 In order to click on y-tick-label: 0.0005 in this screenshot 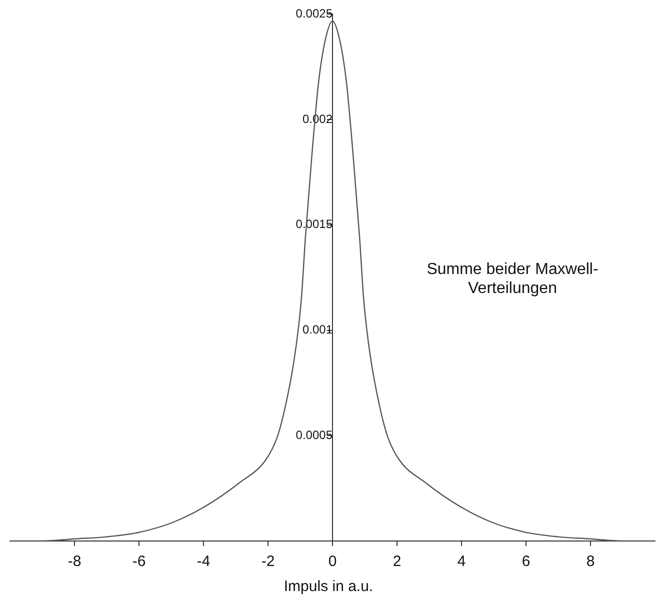, I will do `click(314, 435)`.